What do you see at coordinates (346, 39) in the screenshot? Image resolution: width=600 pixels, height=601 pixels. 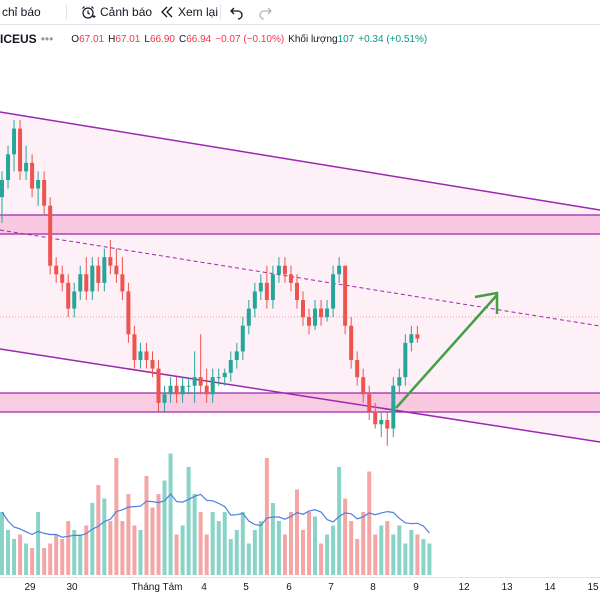 I see `volume-value: 107` at bounding box center [346, 39].